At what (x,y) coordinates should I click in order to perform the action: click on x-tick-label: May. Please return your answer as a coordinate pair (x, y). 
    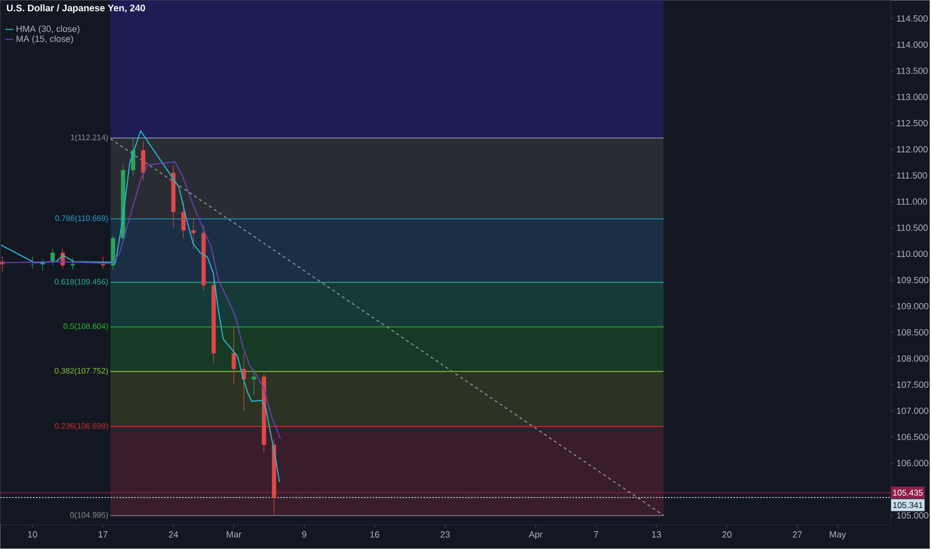
    Looking at the image, I should click on (838, 535).